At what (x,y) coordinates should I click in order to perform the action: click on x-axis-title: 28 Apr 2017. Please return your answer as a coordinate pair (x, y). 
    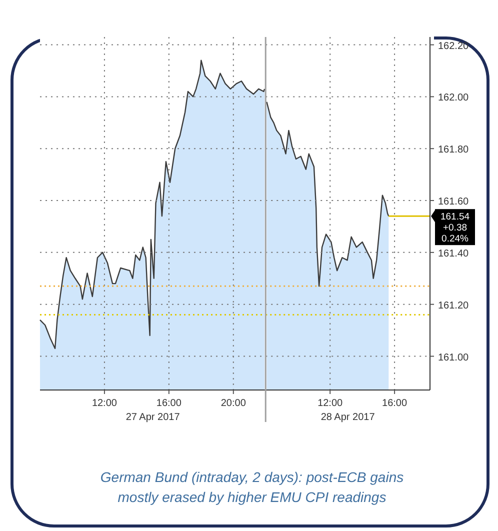
    Looking at the image, I should click on (348, 417).